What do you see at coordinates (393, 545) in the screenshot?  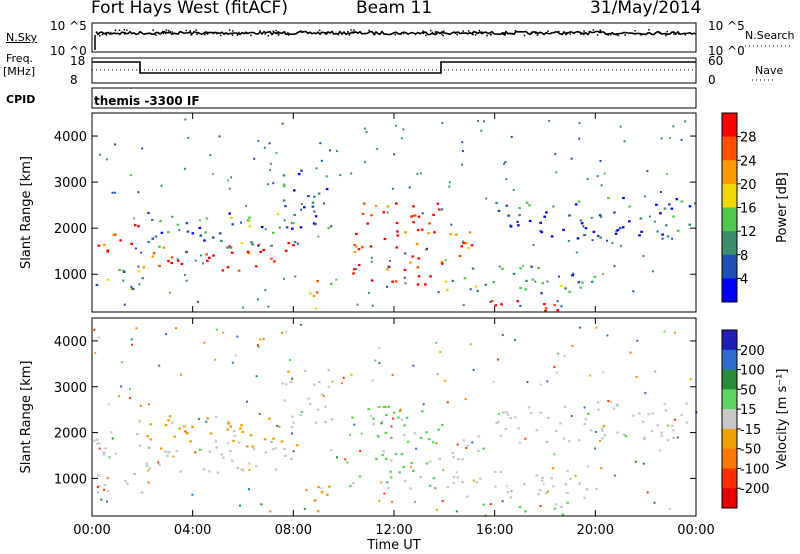 I see `x-axis-label: Time UT` at bounding box center [393, 545].